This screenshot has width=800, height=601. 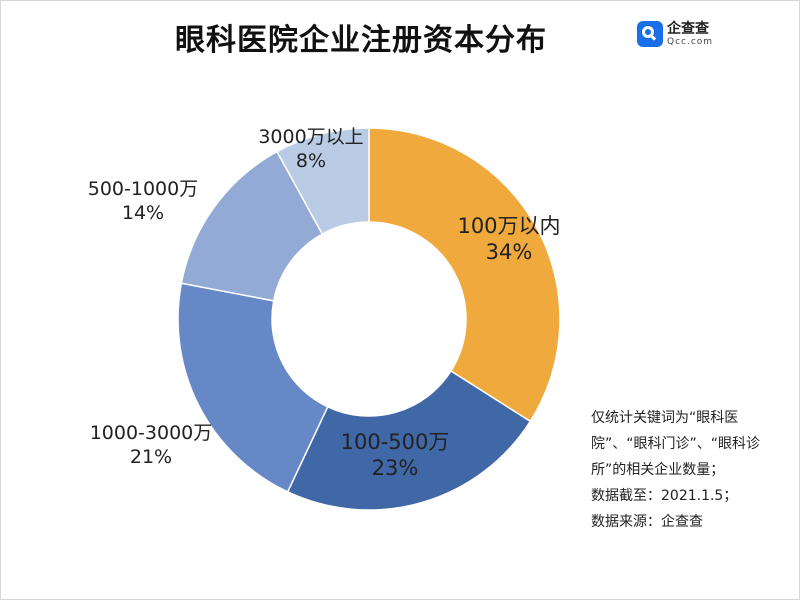 What do you see at coordinates (509, 252) in the screenshot?
I see `slice-value-label-1: 34%` at bounding box center [509, 252].